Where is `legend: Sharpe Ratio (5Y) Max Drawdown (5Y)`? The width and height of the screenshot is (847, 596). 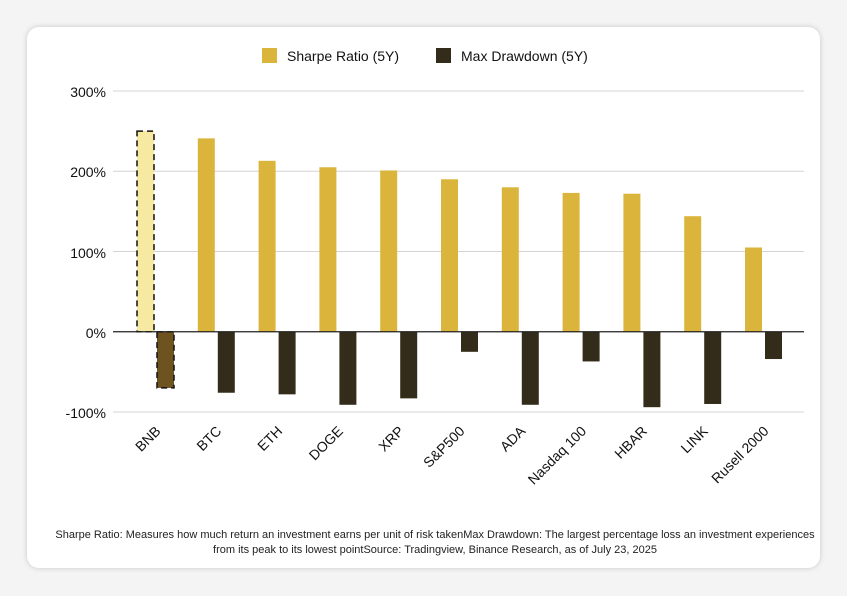
legend: Sharpe Ratio (5Y) Max Drawdown (5Y) is located at coordinates (425, 56).